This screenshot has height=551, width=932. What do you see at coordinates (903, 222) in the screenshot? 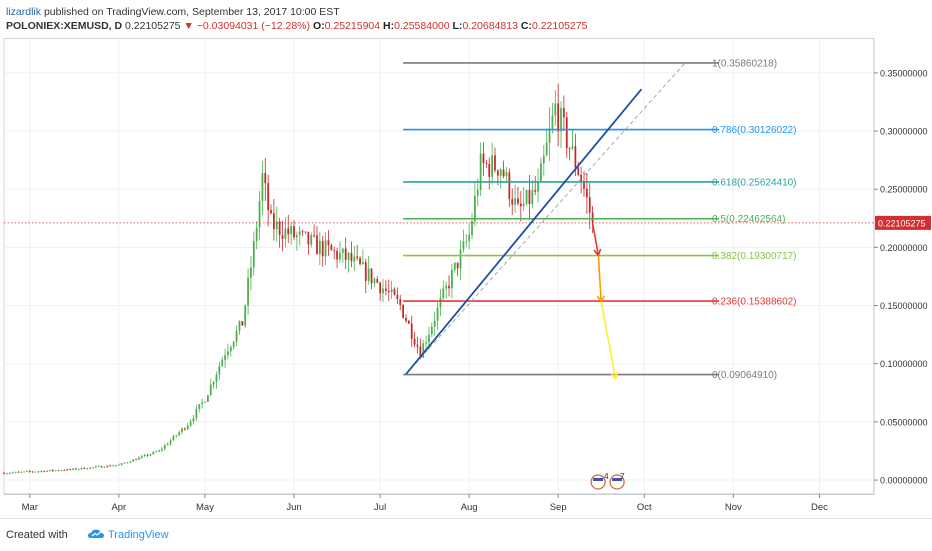
I see `last-price-badge` at bounding box center [903, 222].